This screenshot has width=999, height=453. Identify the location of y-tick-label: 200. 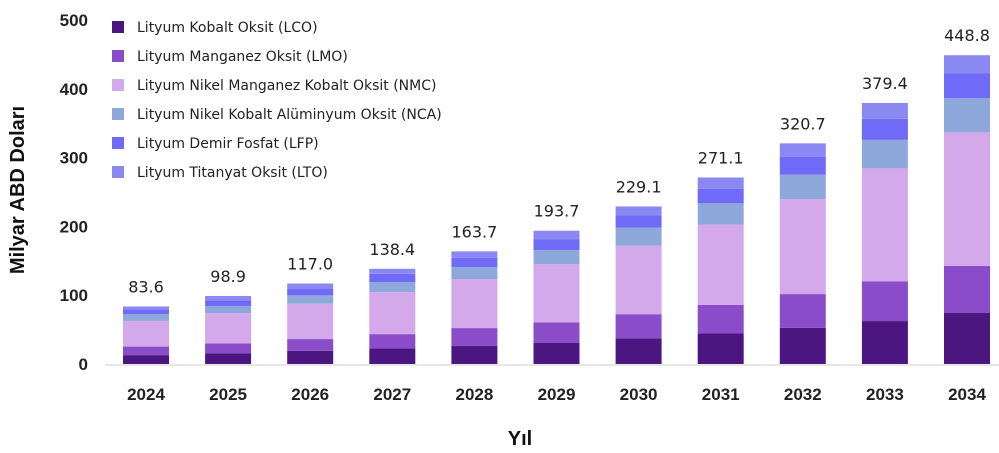
(74, 226).